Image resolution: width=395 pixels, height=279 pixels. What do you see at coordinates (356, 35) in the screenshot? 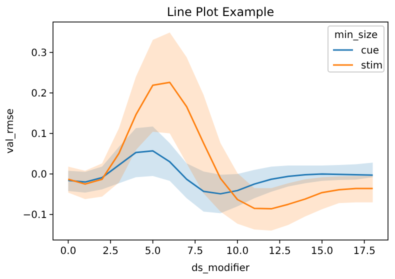
I see `legend-title: min_size` at bounding box center [356, 35].